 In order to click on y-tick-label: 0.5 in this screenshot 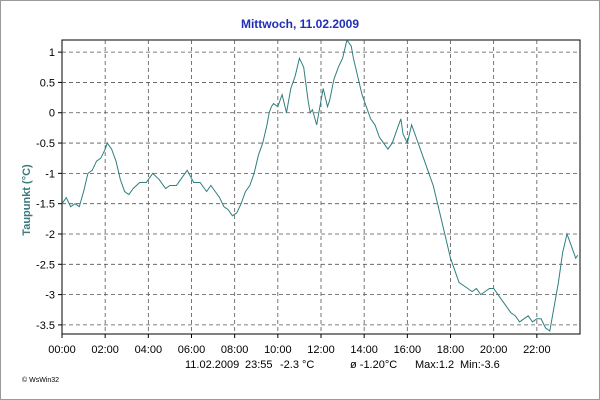, I will do `click(47, 83)`.